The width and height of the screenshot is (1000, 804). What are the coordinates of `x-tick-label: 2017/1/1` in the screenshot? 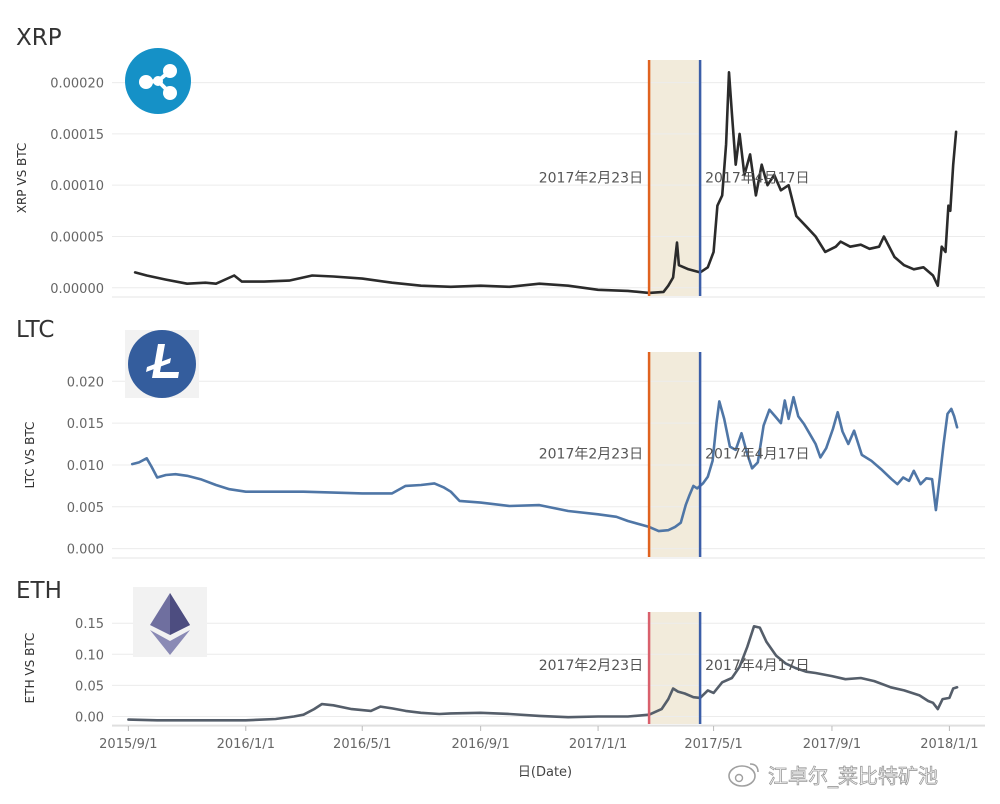 It's located at (598, 744).